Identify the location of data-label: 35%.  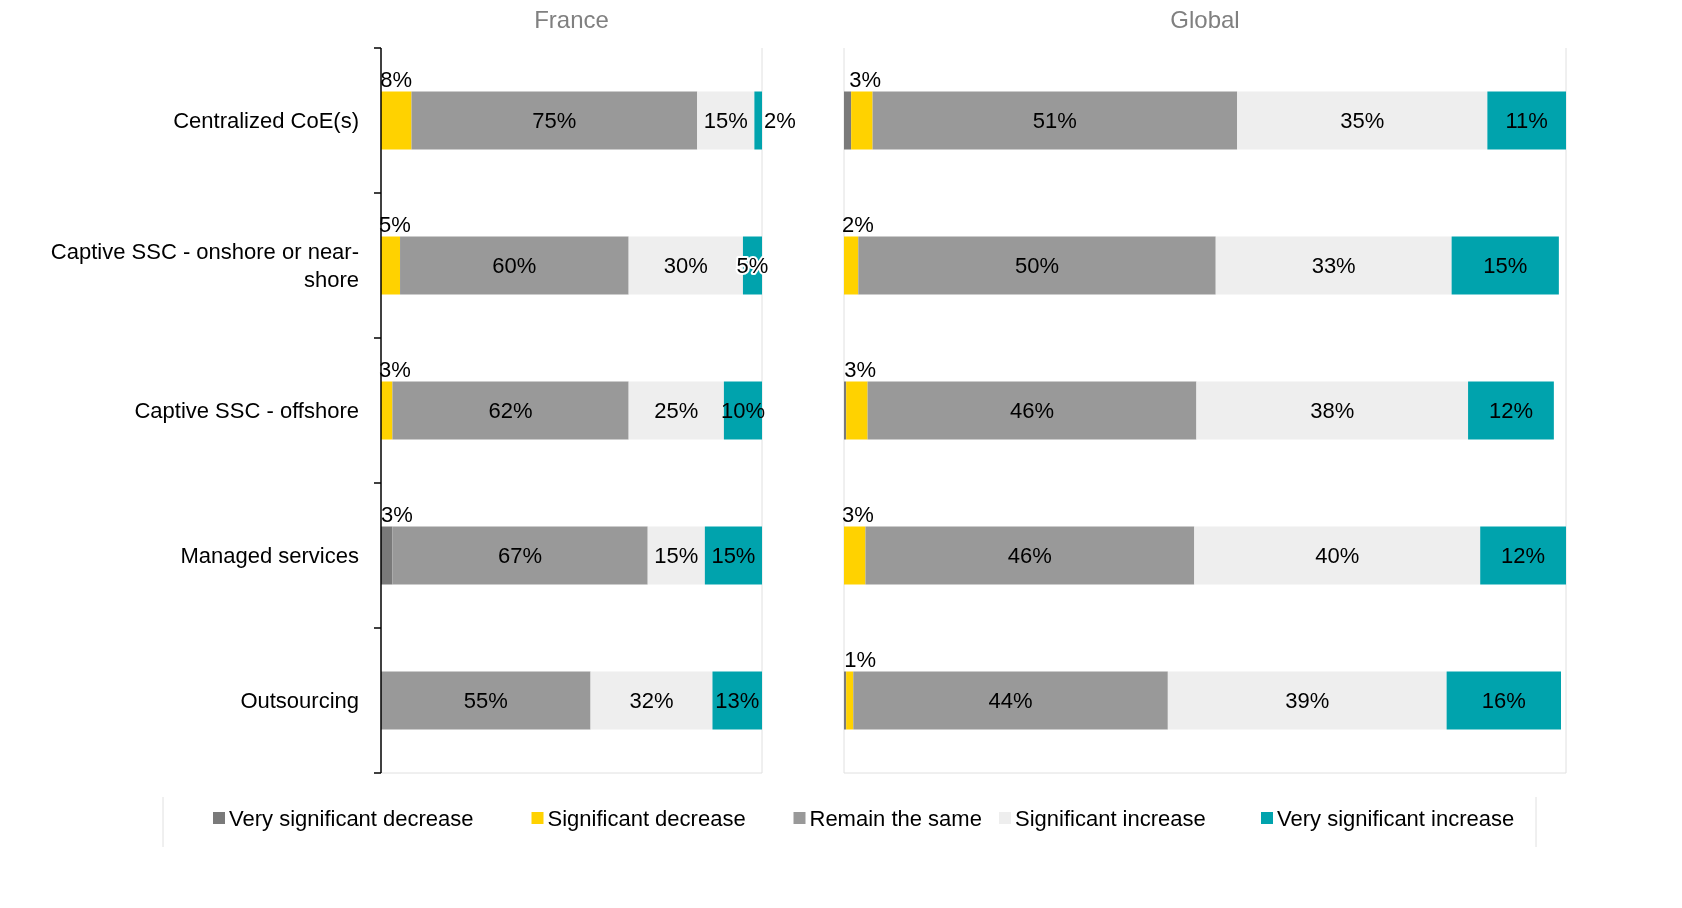
(1362, 121).